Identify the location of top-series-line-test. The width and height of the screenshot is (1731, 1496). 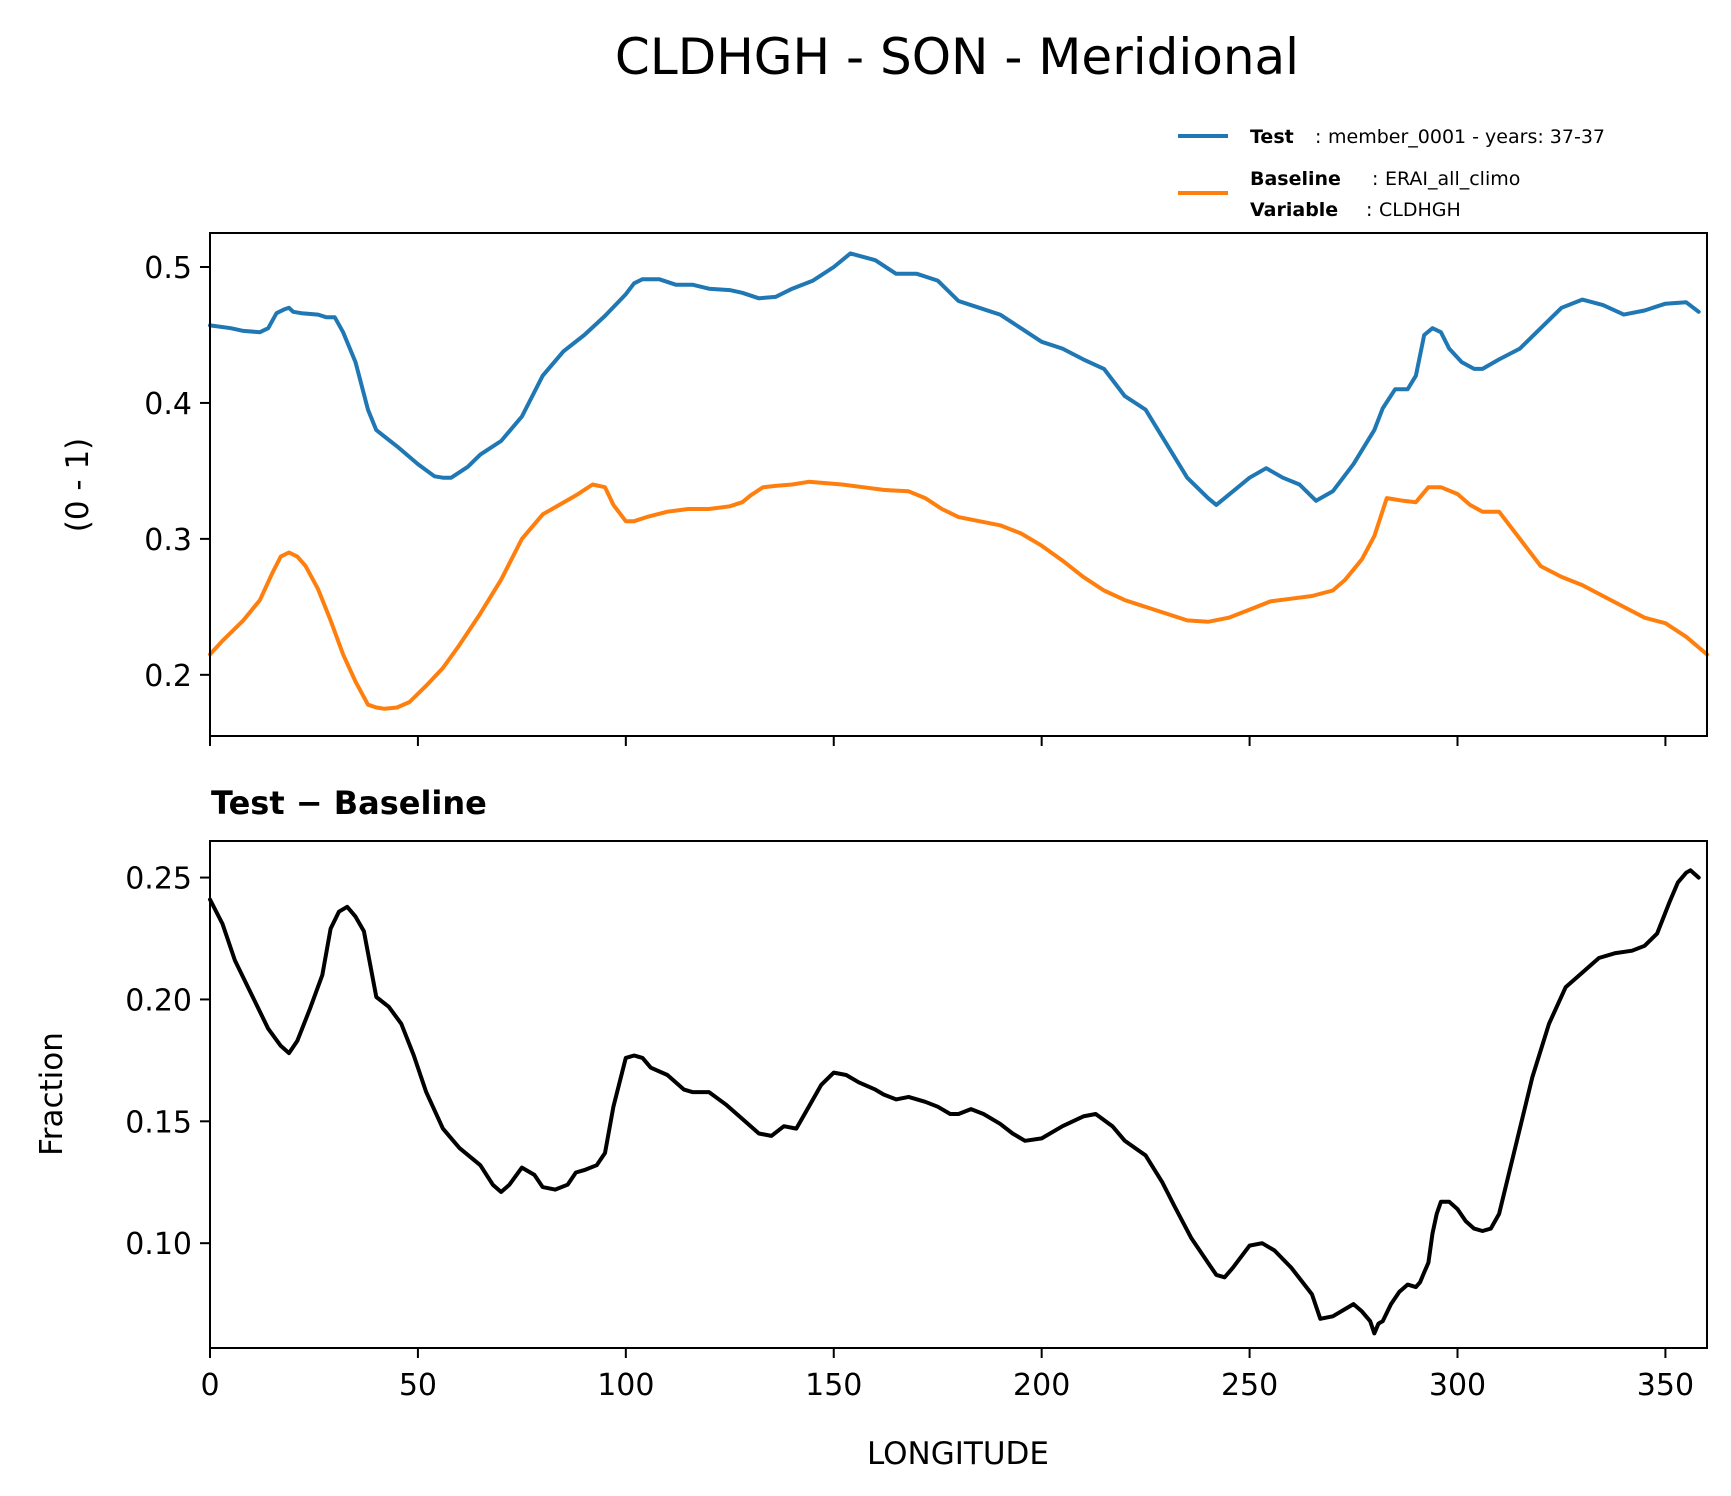
(954, 379).